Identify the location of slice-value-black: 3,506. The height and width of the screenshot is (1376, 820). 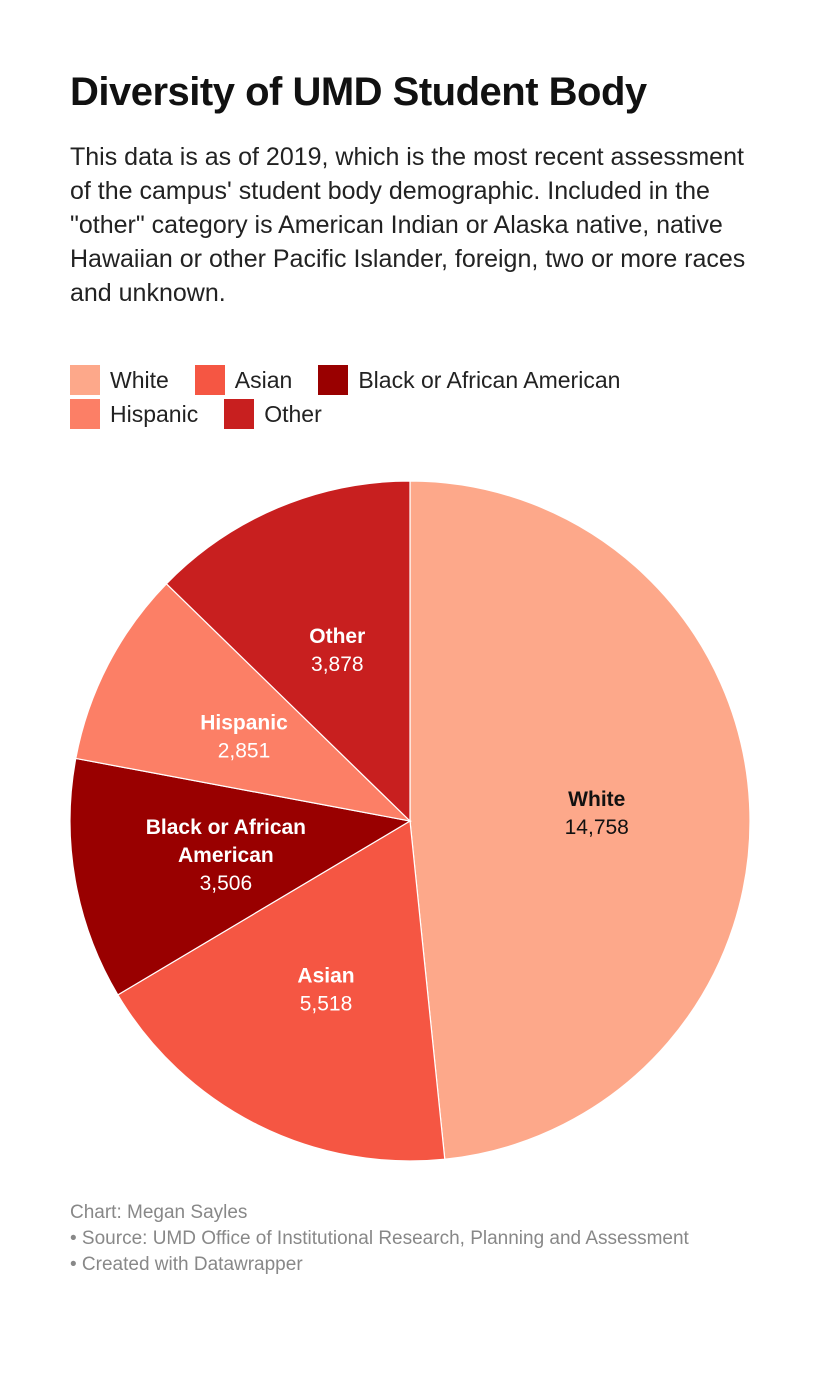
(226, 883).